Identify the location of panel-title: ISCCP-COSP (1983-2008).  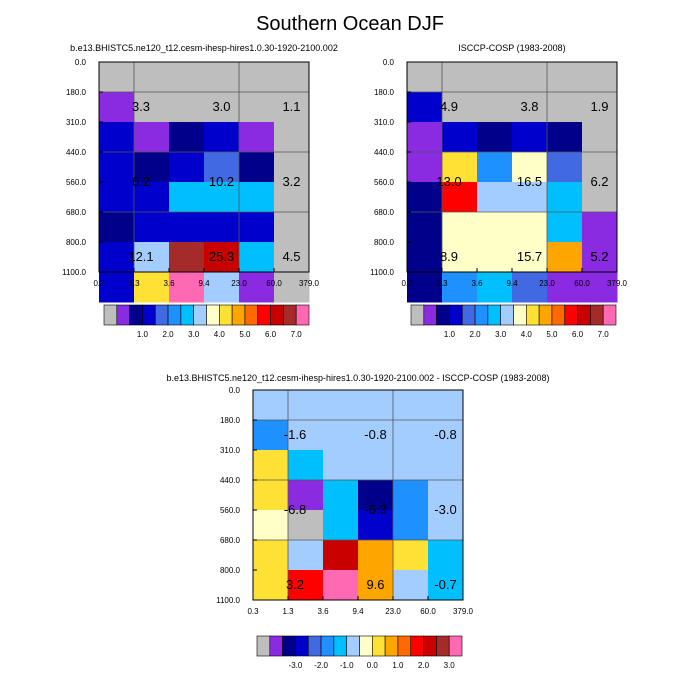
(511, 48).